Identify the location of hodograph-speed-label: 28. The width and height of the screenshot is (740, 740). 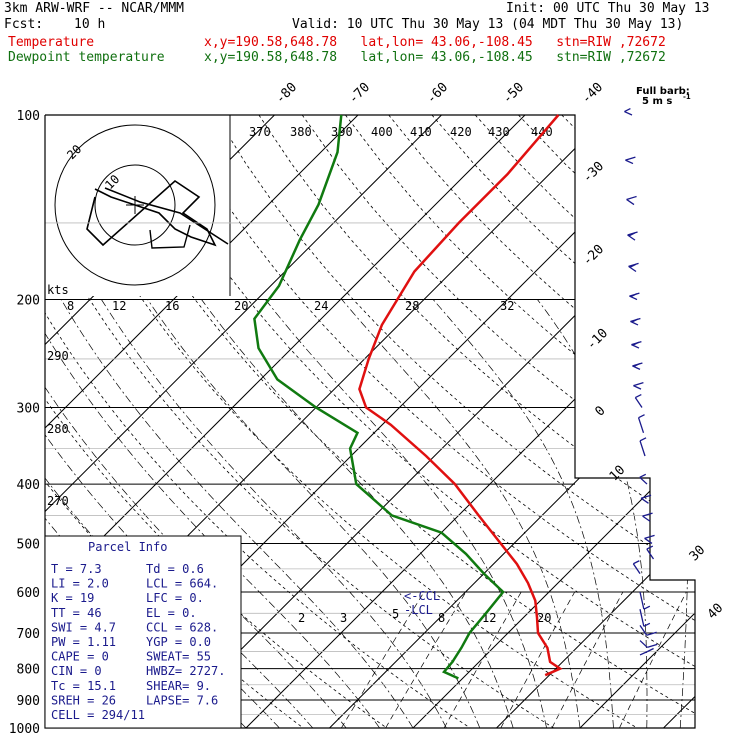
(412, 306).